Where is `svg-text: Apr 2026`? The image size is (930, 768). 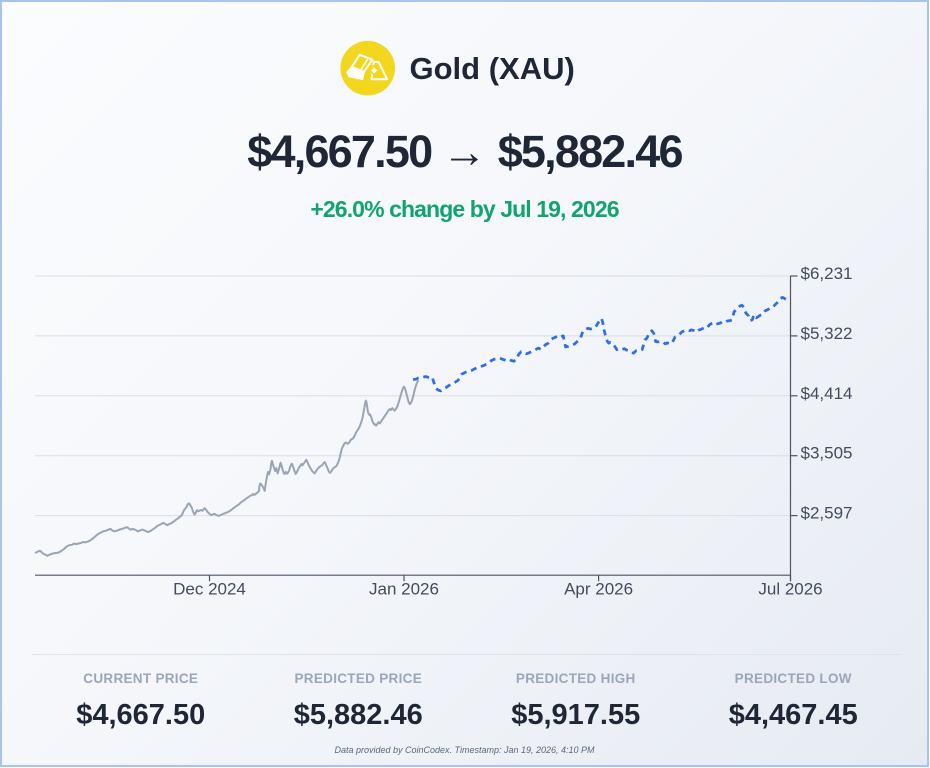
svg-text: Apr 2026 is located at coordinates (598, 588).